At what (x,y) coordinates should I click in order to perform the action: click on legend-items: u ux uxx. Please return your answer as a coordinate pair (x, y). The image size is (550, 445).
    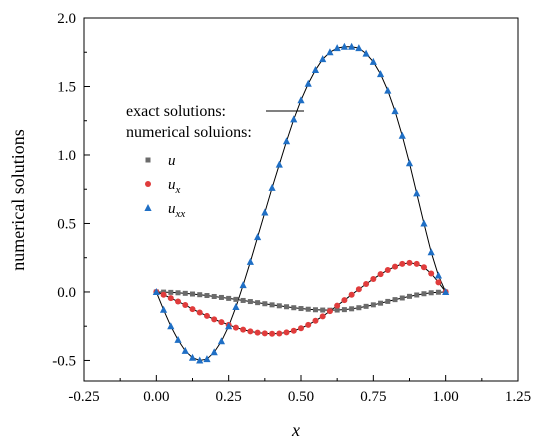
    Looking at the image, I should click on (164, 186).